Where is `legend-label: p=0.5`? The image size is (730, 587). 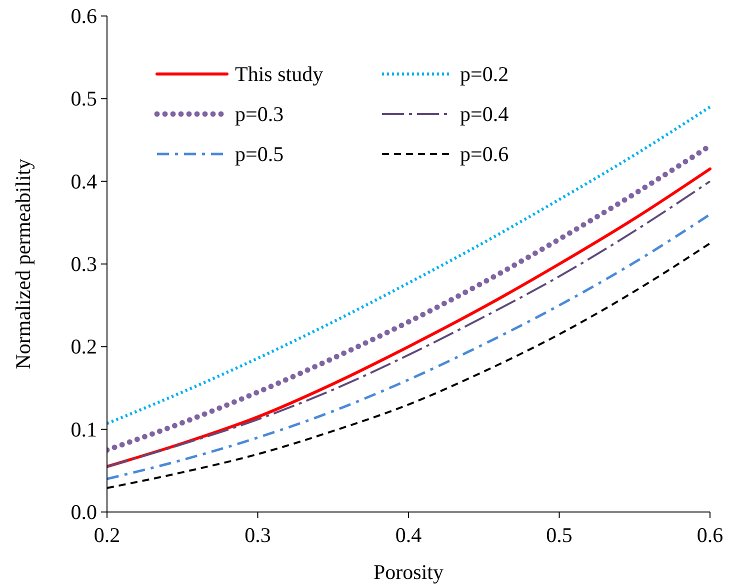
legend-label: p=0.5 is located at coordinates (259, 154).